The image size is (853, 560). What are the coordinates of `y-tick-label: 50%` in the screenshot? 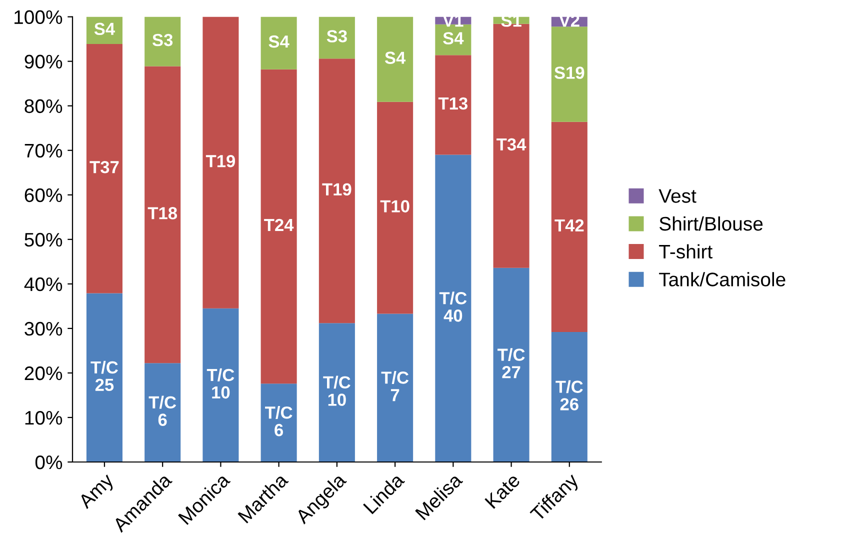 It's located at (43, 239).